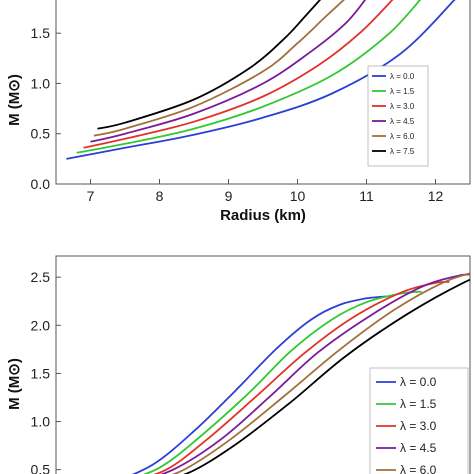 The height and width of the screenshot is (474, 474). Describe the element at coordinates (41, 468) in the screenshot. I see `bottom-ytick-label: 0.5` at that location.